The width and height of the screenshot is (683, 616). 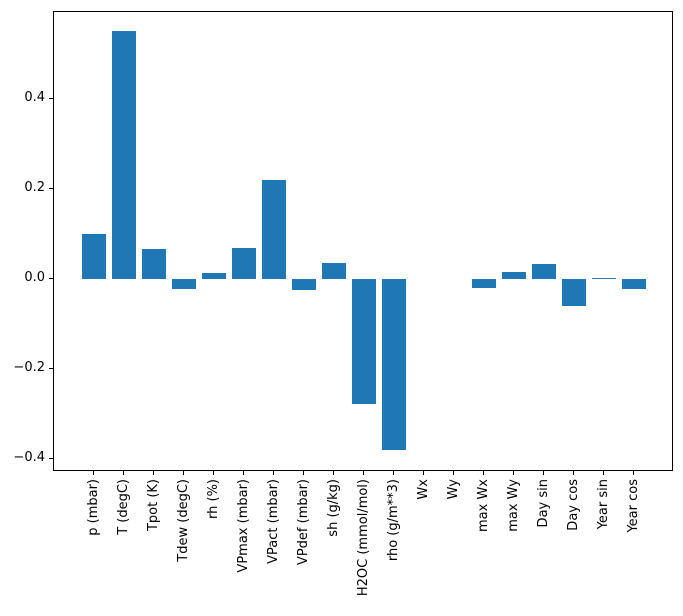 What do you see at coordinates (153, 505) in the screenshot?
I see `x-tick-label: Tpot (K)` at bounding box center [153, 505].